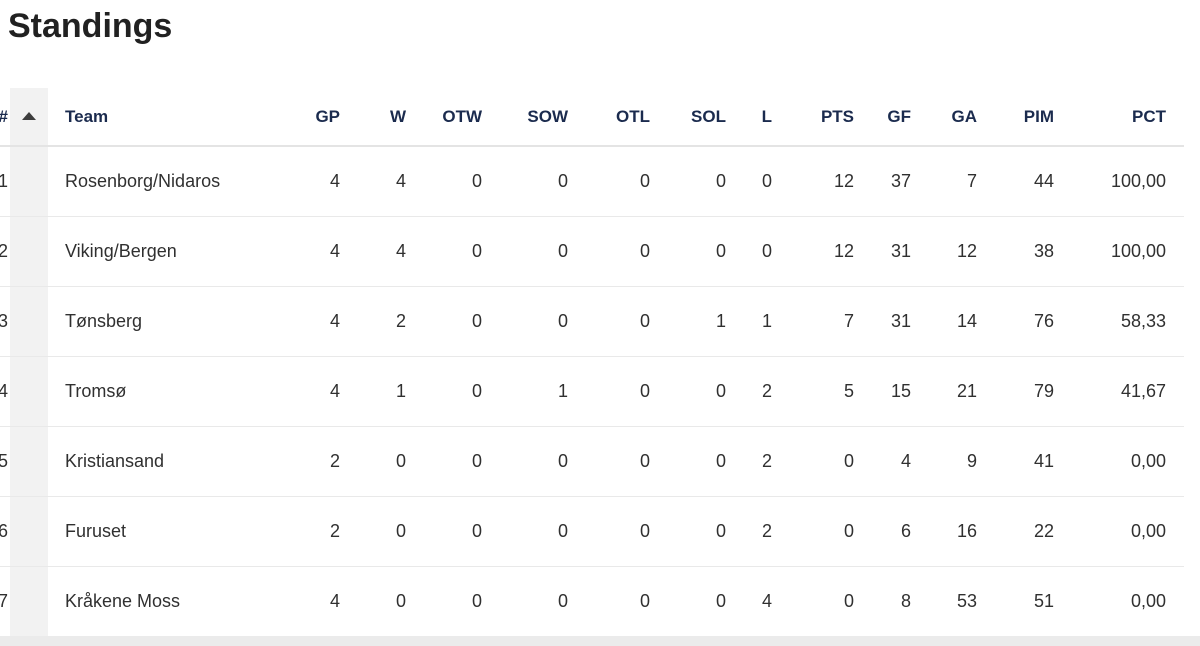 The image size is (1200, 646). I want to click on team-name-cell: Kristiansand, so click(149, 461).